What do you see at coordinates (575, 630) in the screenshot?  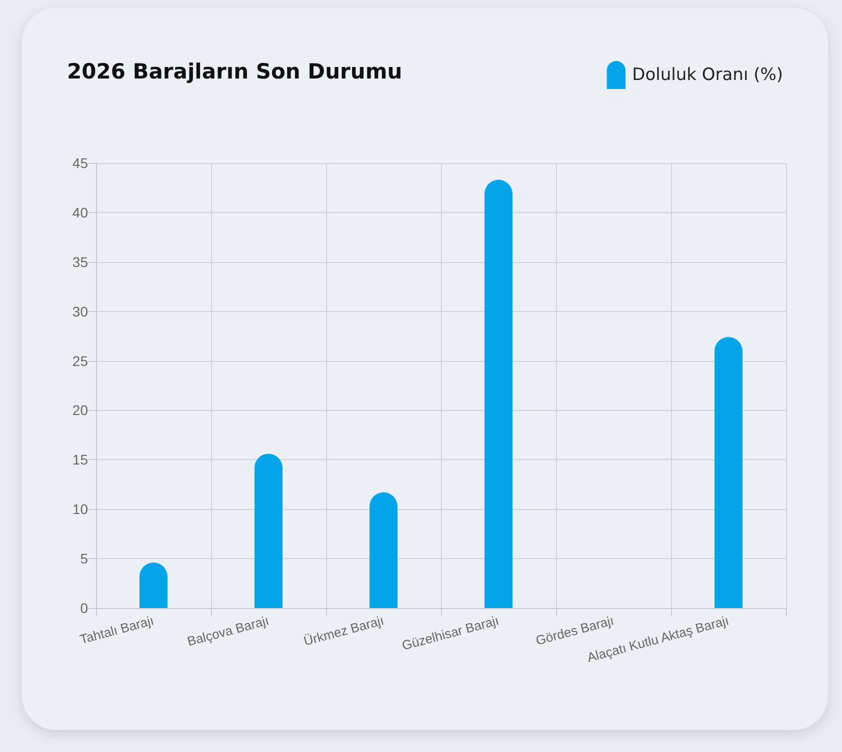 I see `x-tick-label: Gördes Barajı` at bounding box center [575, 630].